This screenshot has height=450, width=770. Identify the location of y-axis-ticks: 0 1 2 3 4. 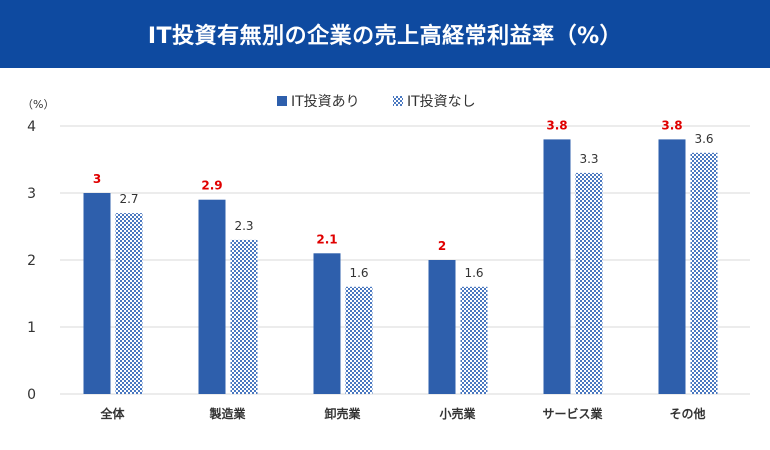
(31, 261).